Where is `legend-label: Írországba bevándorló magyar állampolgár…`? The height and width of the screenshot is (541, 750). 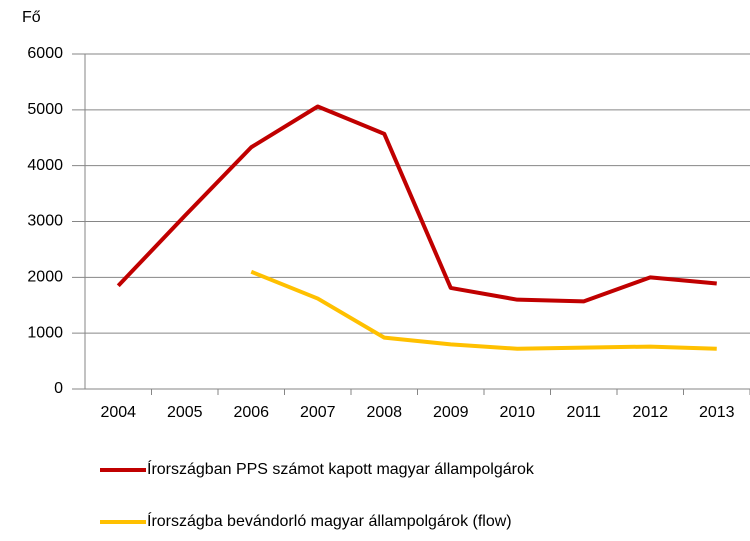
legend-label: Írországba bevándorló magyar állampolgár… is located at coordinates (329, 520).